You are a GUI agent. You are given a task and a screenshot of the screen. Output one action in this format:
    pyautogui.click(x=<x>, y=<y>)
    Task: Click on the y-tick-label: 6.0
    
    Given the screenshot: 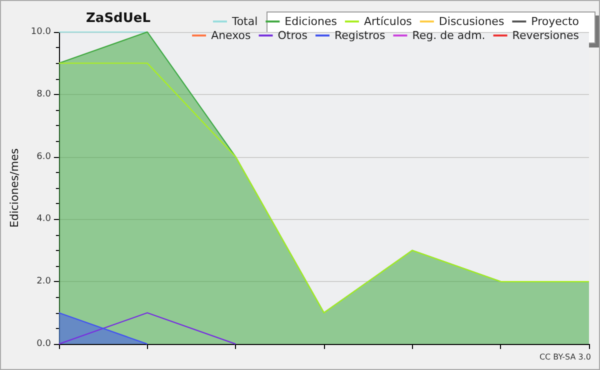 What is the action you would take?
    pyautogui.click(x=44, y=157)
    